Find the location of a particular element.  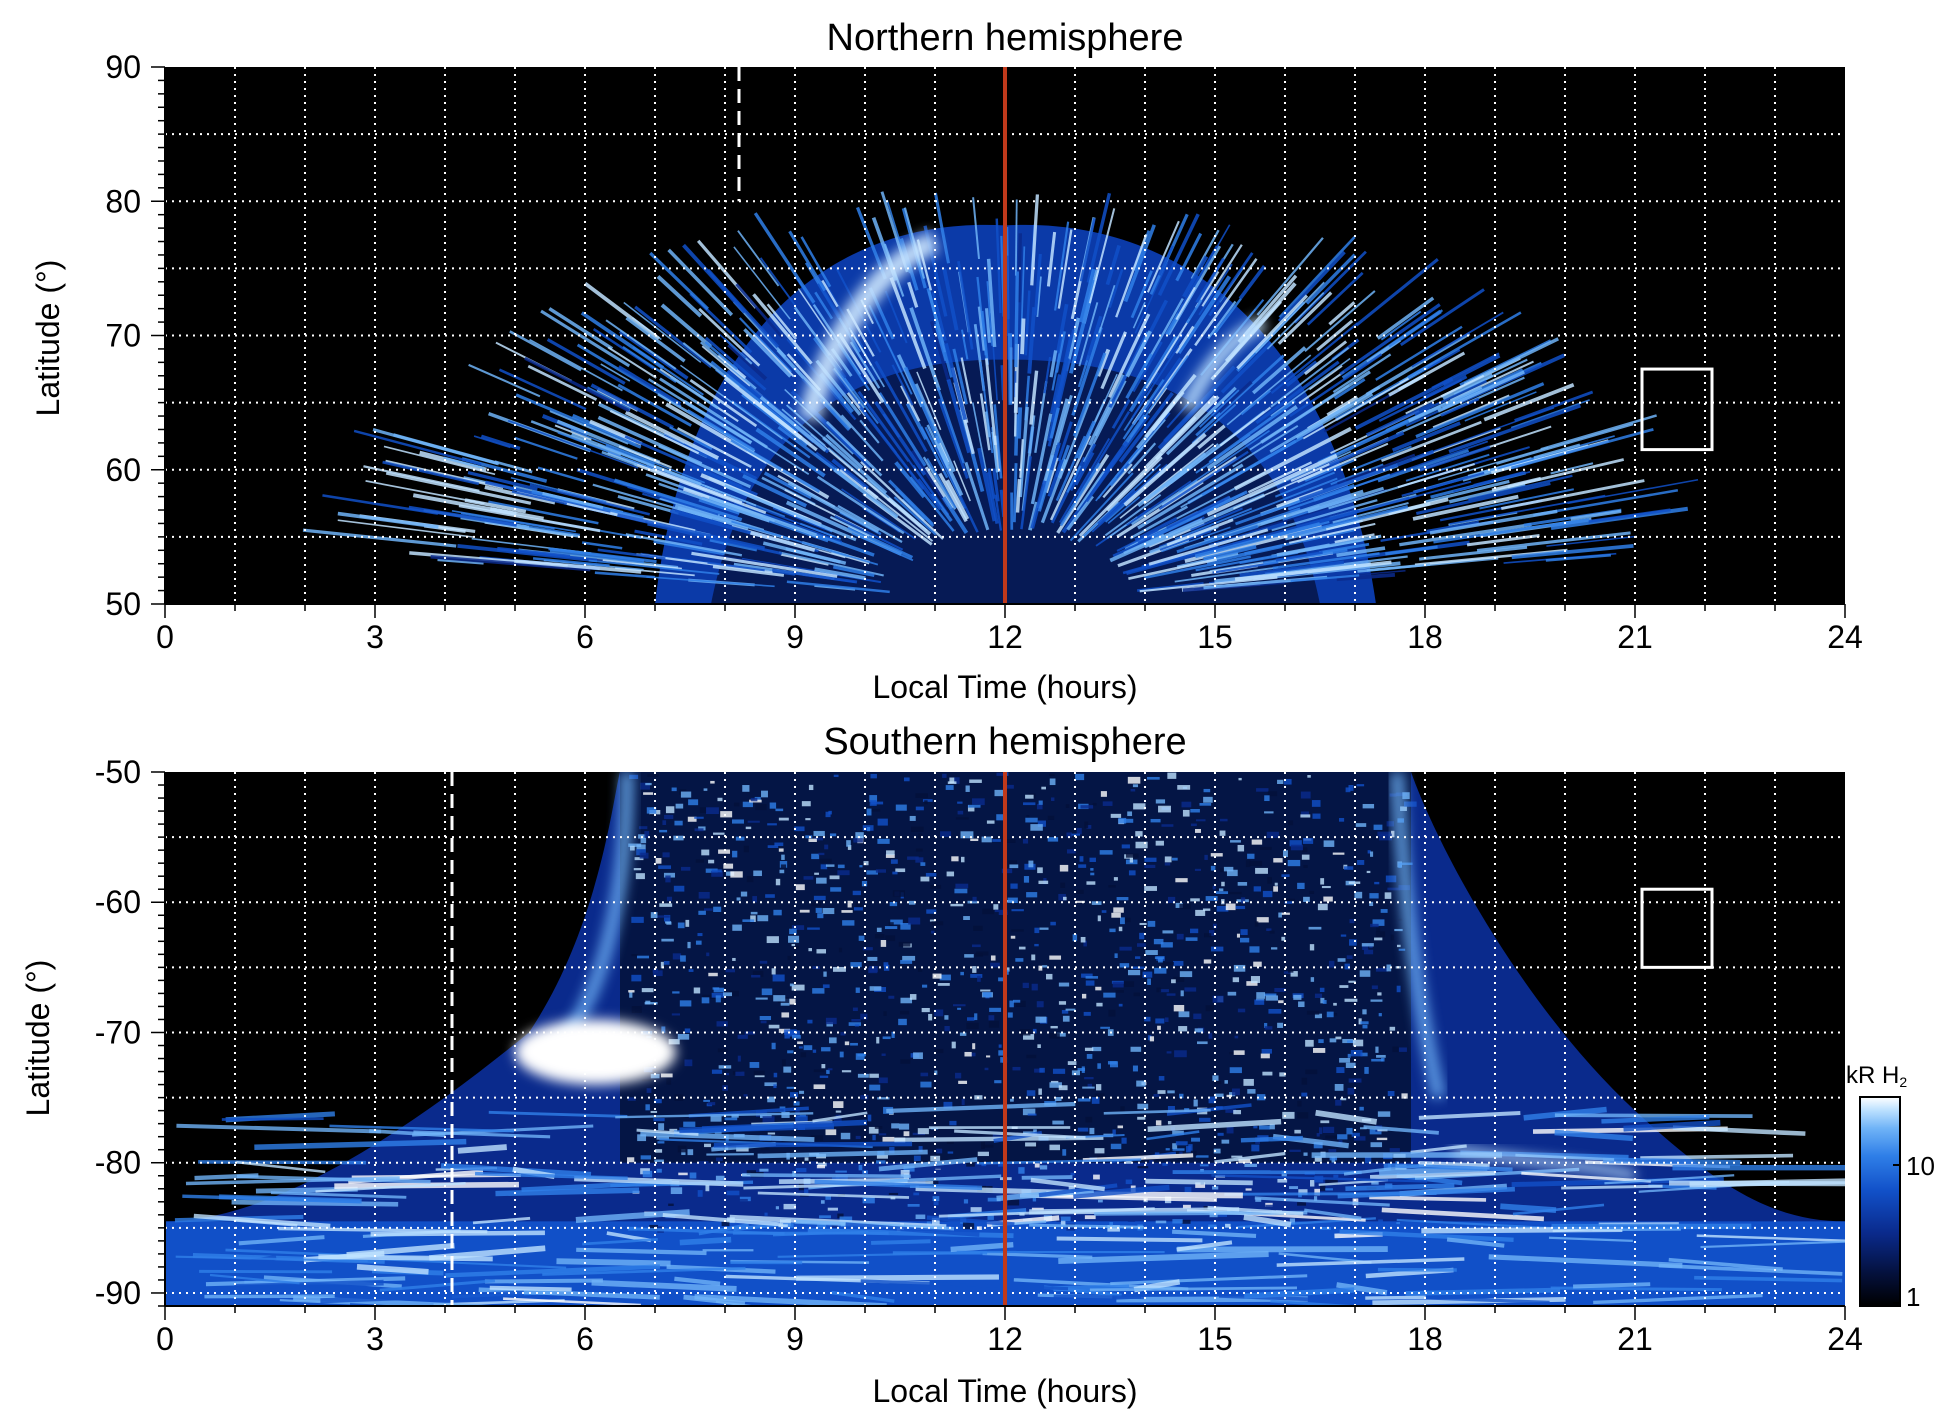

colorbar-label-subscript: 2 is located at coordinates (1903, 1082).